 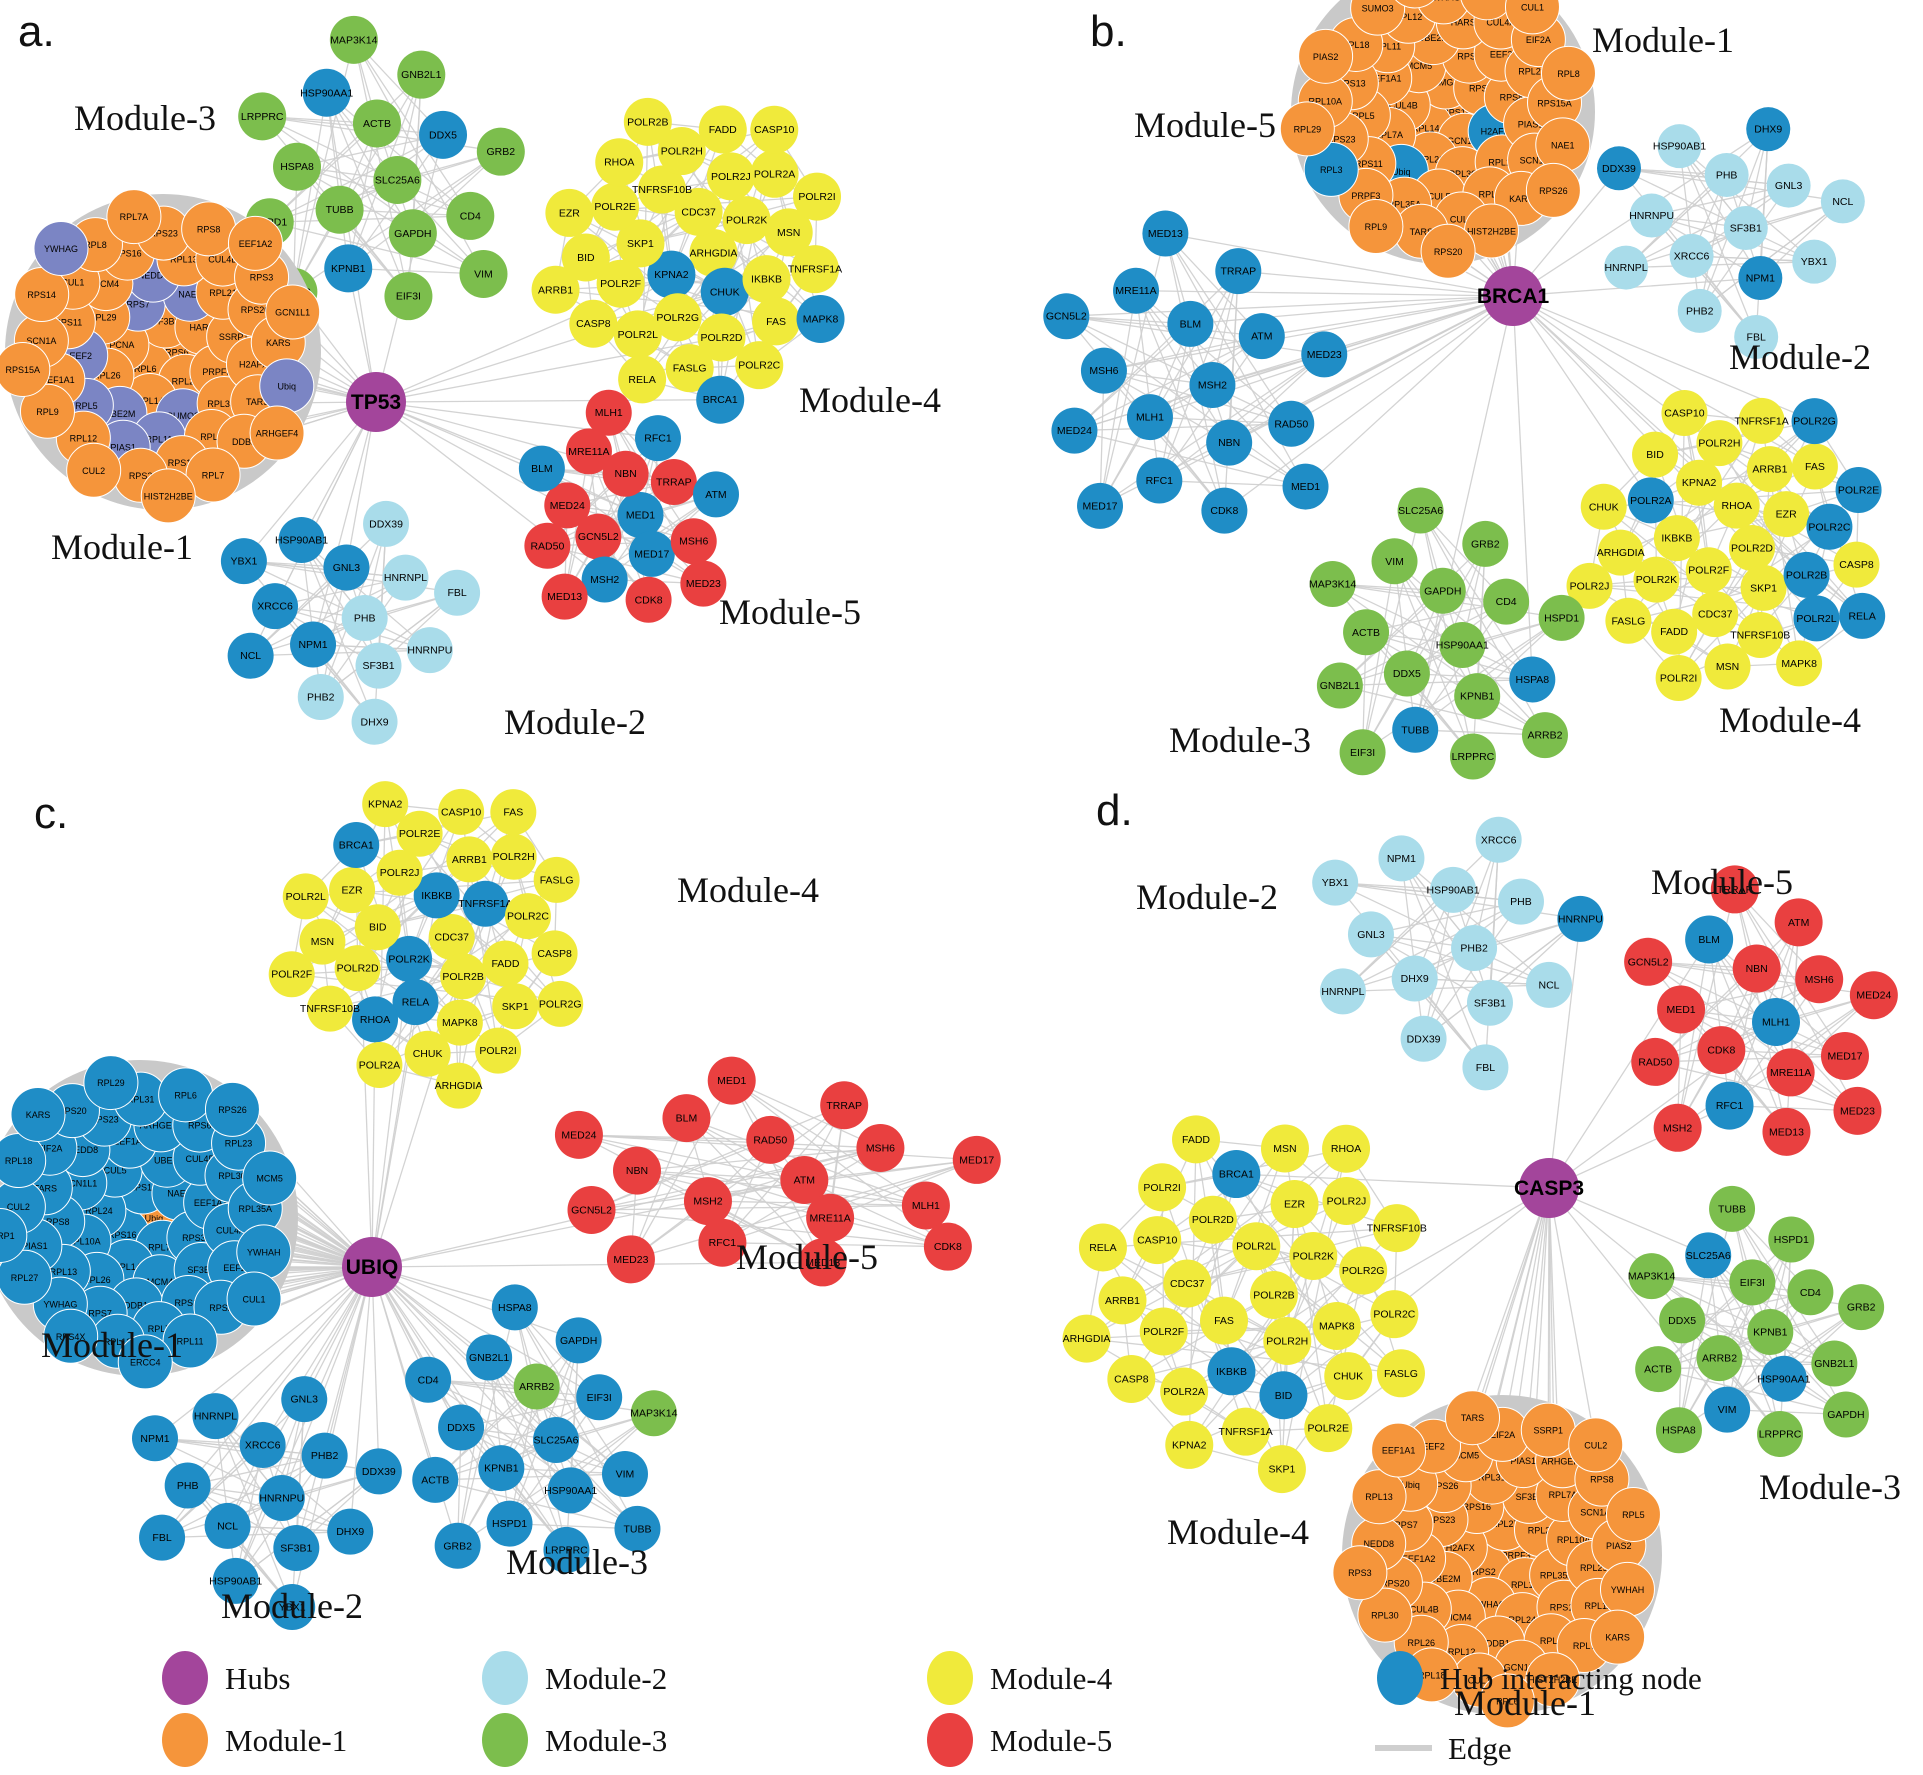 What do you see at coordinates (1261, 336) in the screenshot?
I see `node-ATM` at bounding box center [1261, 336].